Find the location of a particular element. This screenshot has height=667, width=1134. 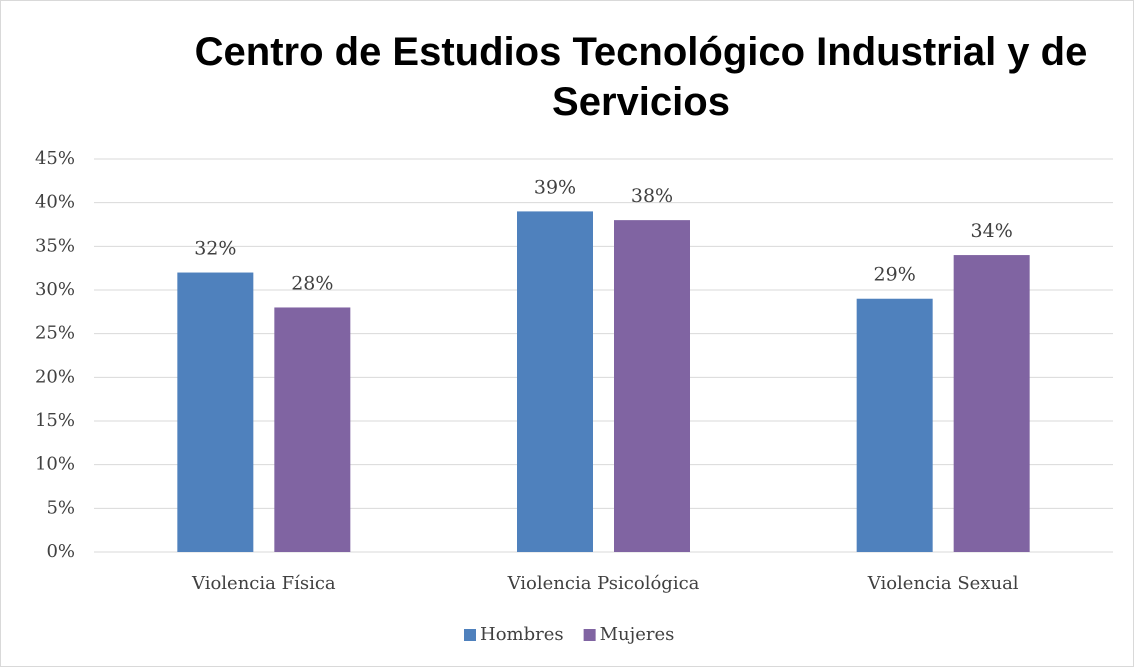

y-tick-label: 15% is located at coordinates (55, 420).